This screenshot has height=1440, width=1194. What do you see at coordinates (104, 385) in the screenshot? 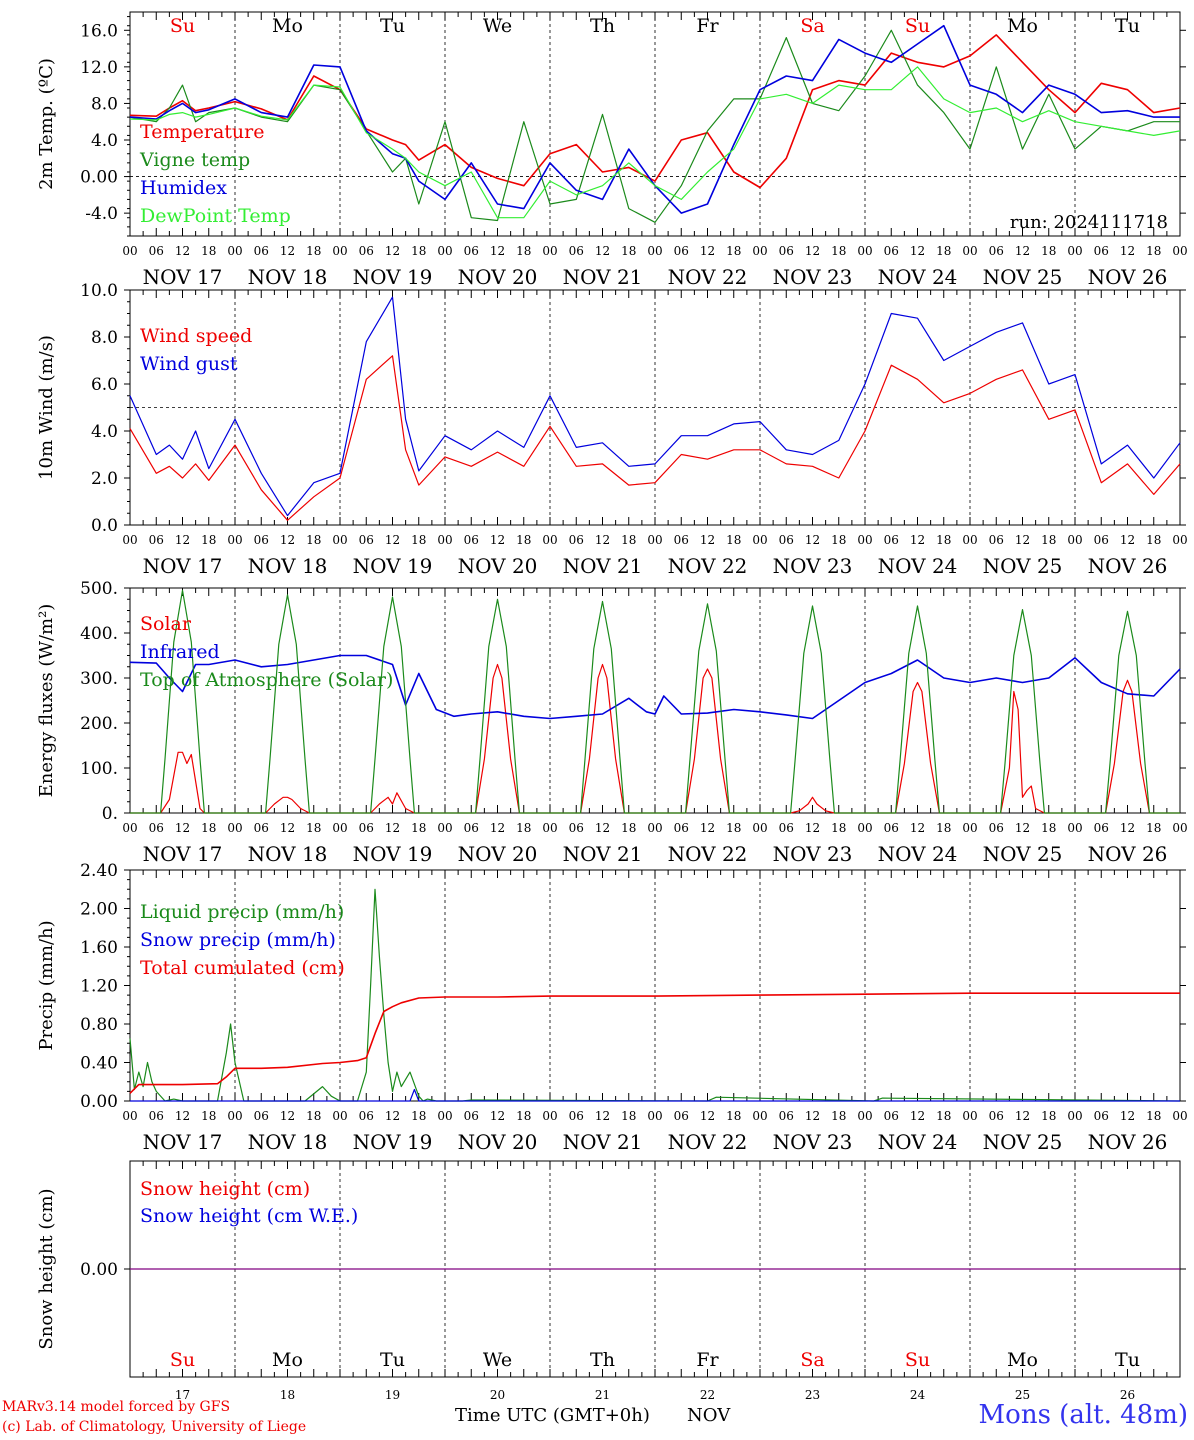
I see `y-tick-label: 6.0` at bounding box center [104, 385].